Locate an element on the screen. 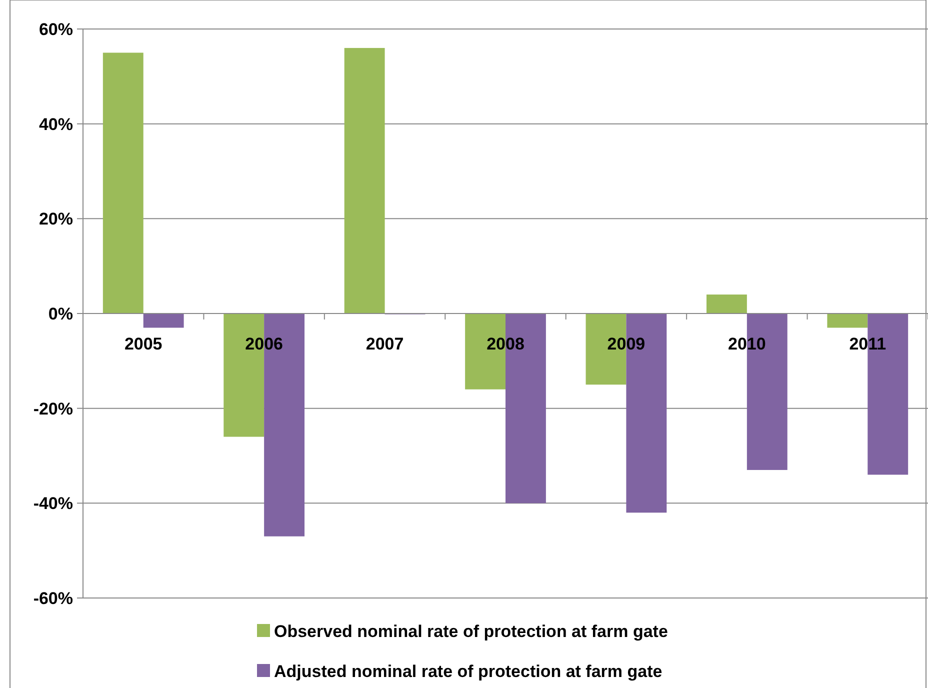 The height and width of the screenshot is (688, 928). x-tick-label: 2007 is located at coordinates (385, 344).